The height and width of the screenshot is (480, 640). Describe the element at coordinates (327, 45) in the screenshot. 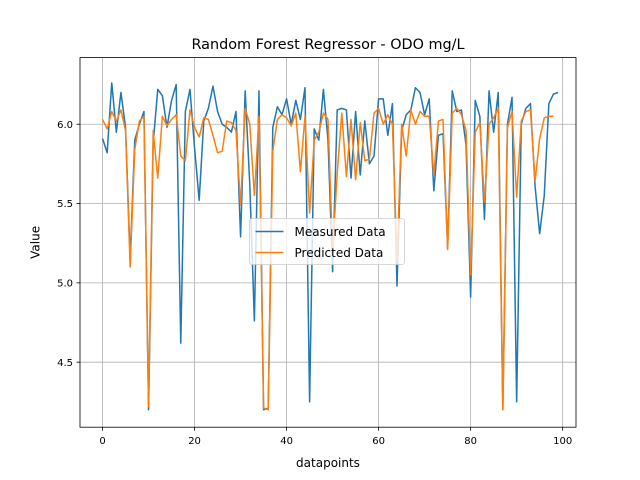

I see `chart-title: Random Forest Regressor - ODO mg/L` at that location.